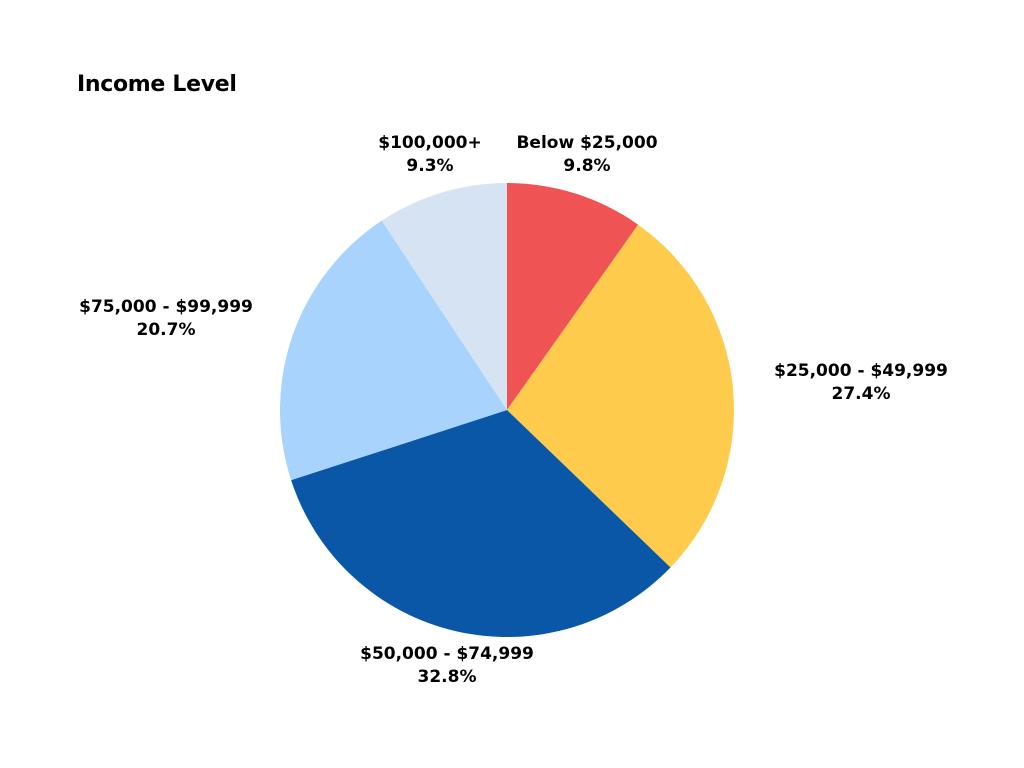 This screenshot has width=1024, height=768. I want to click on slice-label-0: Below $25,000 9.8%, so click(586, 155).